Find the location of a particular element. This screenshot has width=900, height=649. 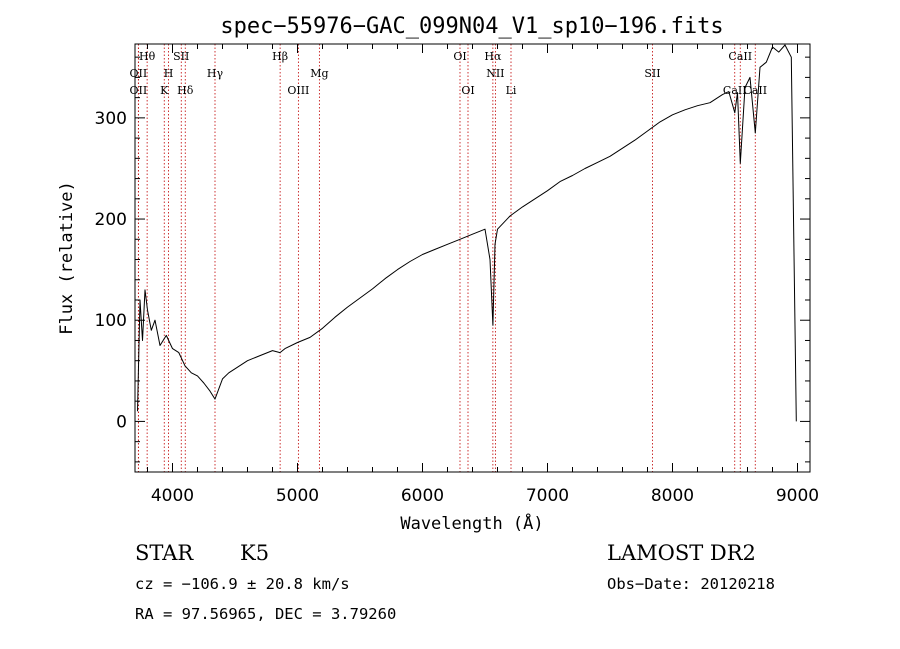

x-tick-label: 4000 is located at coordinates (172, 496).